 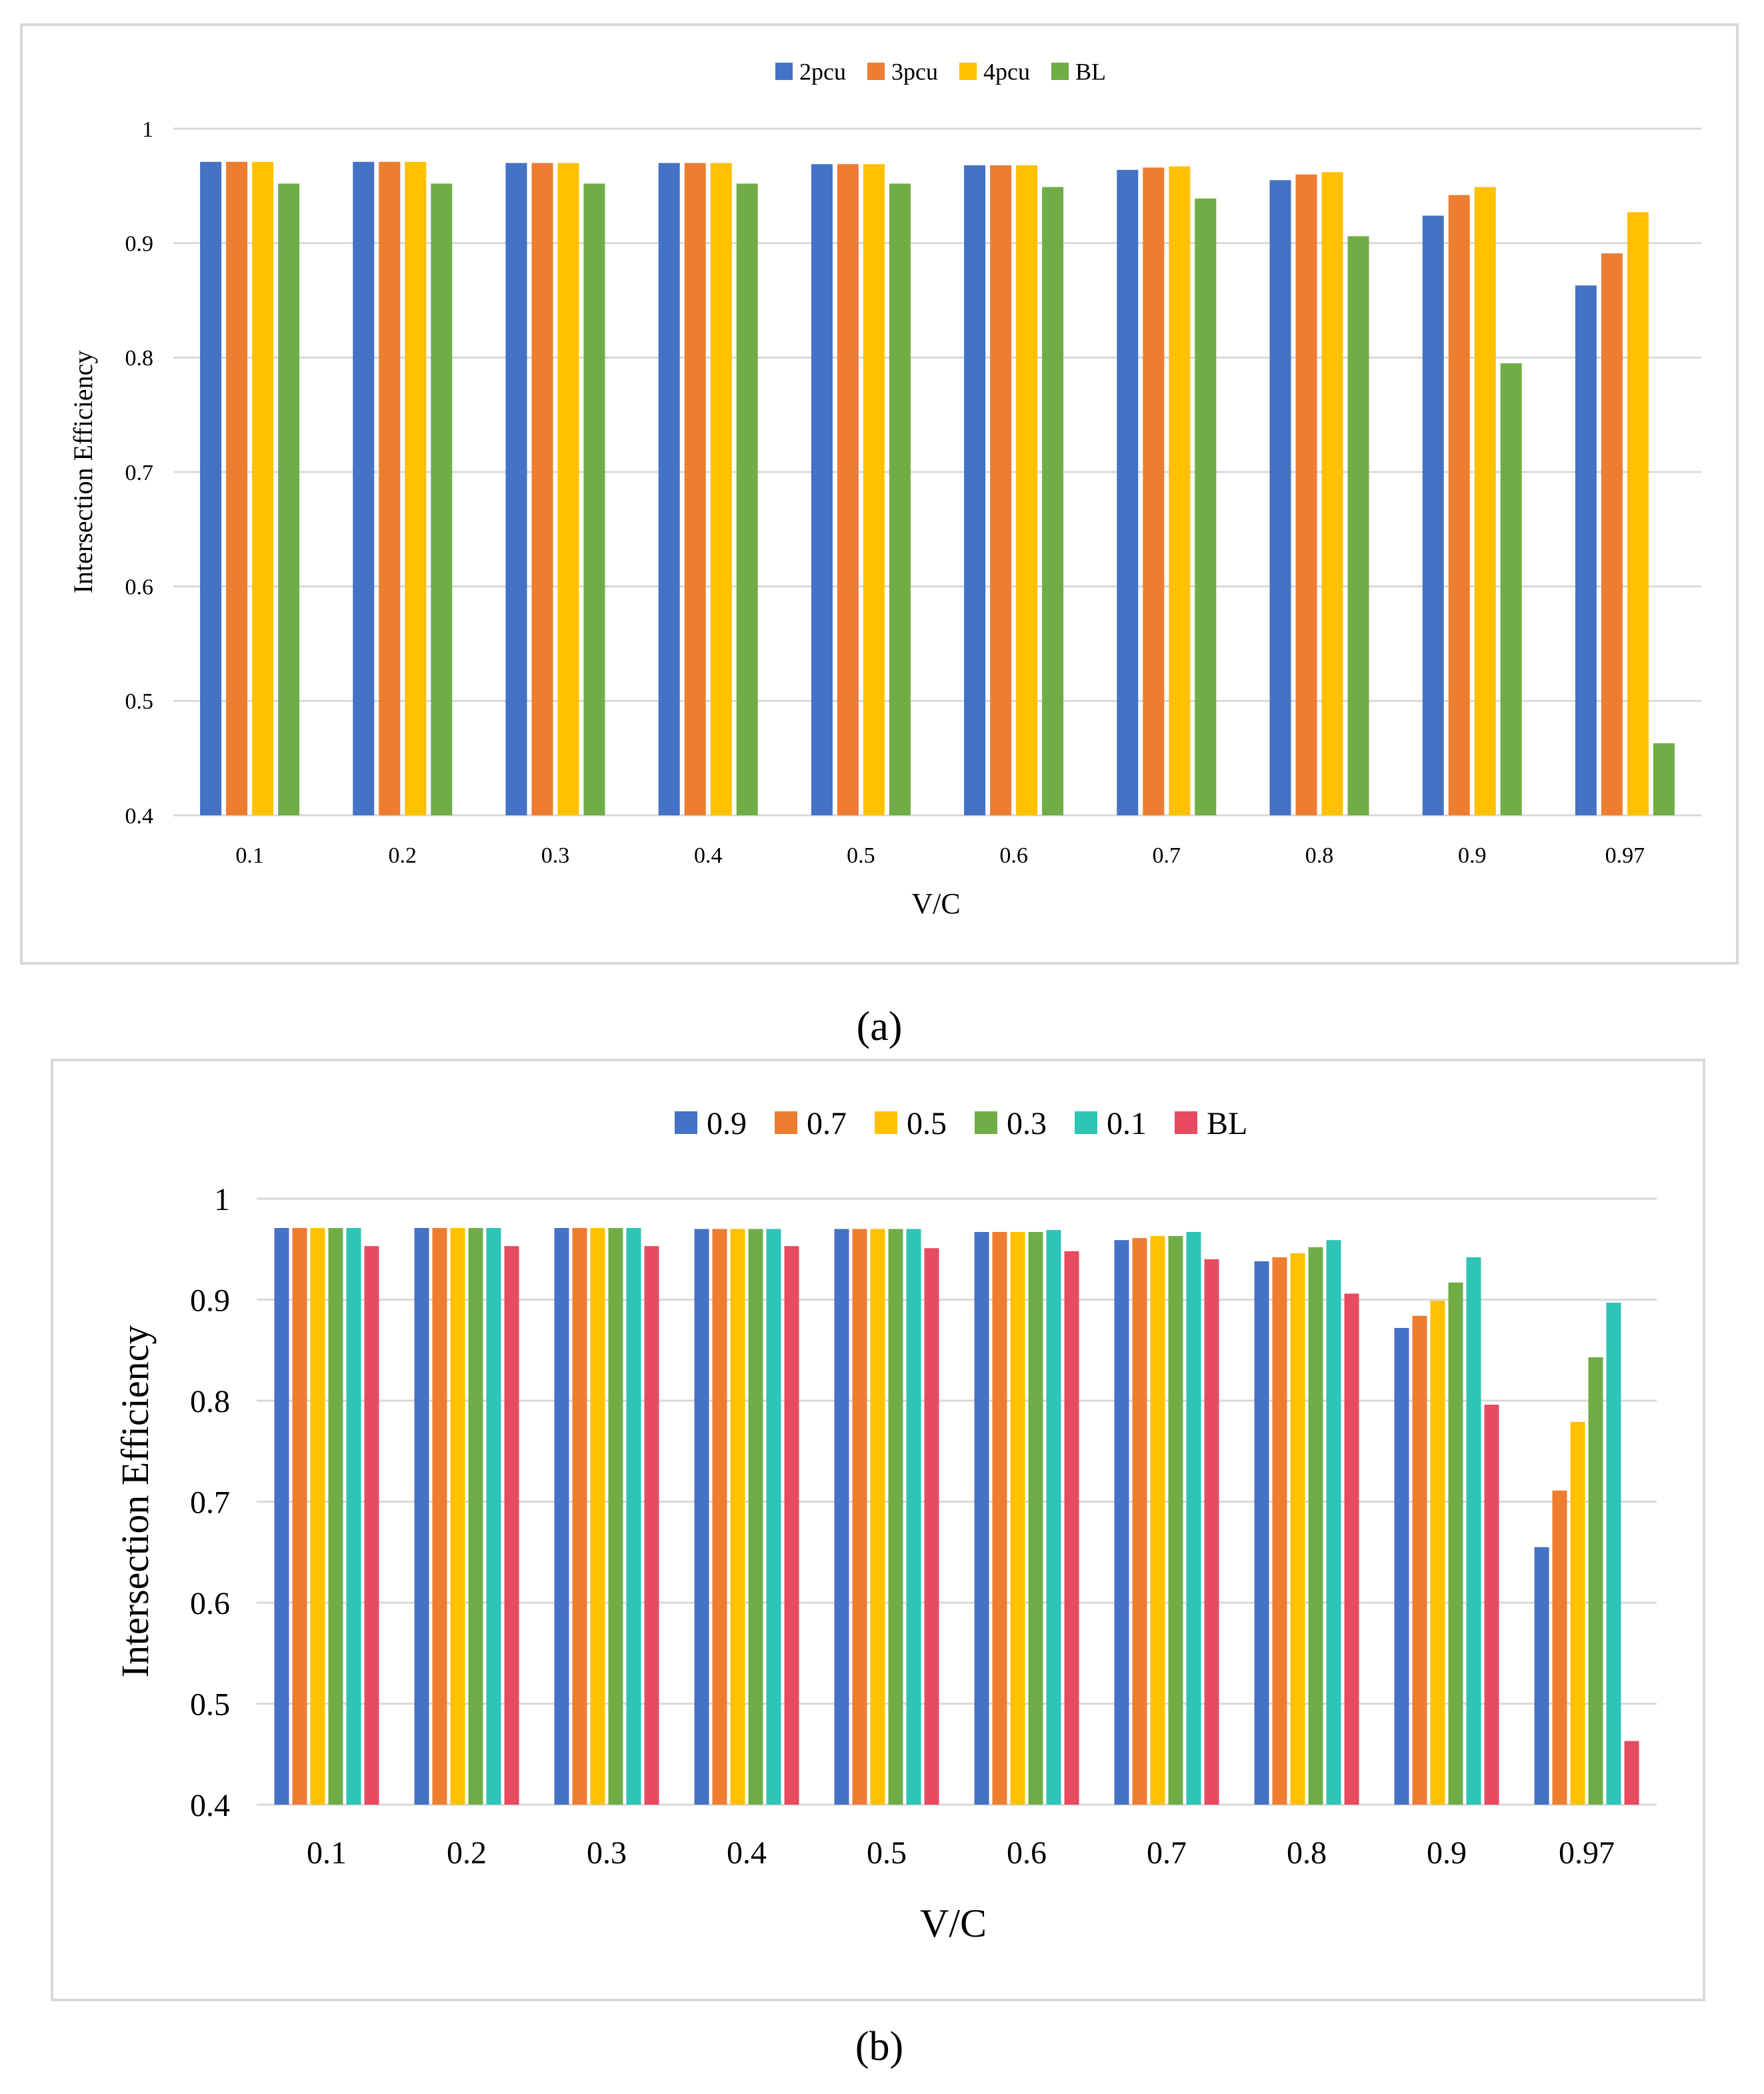 What do you see at coordinates (708, 855) in the screenshot?
I see `x-tick-label: 0.4` at bounding box center [708, 855].